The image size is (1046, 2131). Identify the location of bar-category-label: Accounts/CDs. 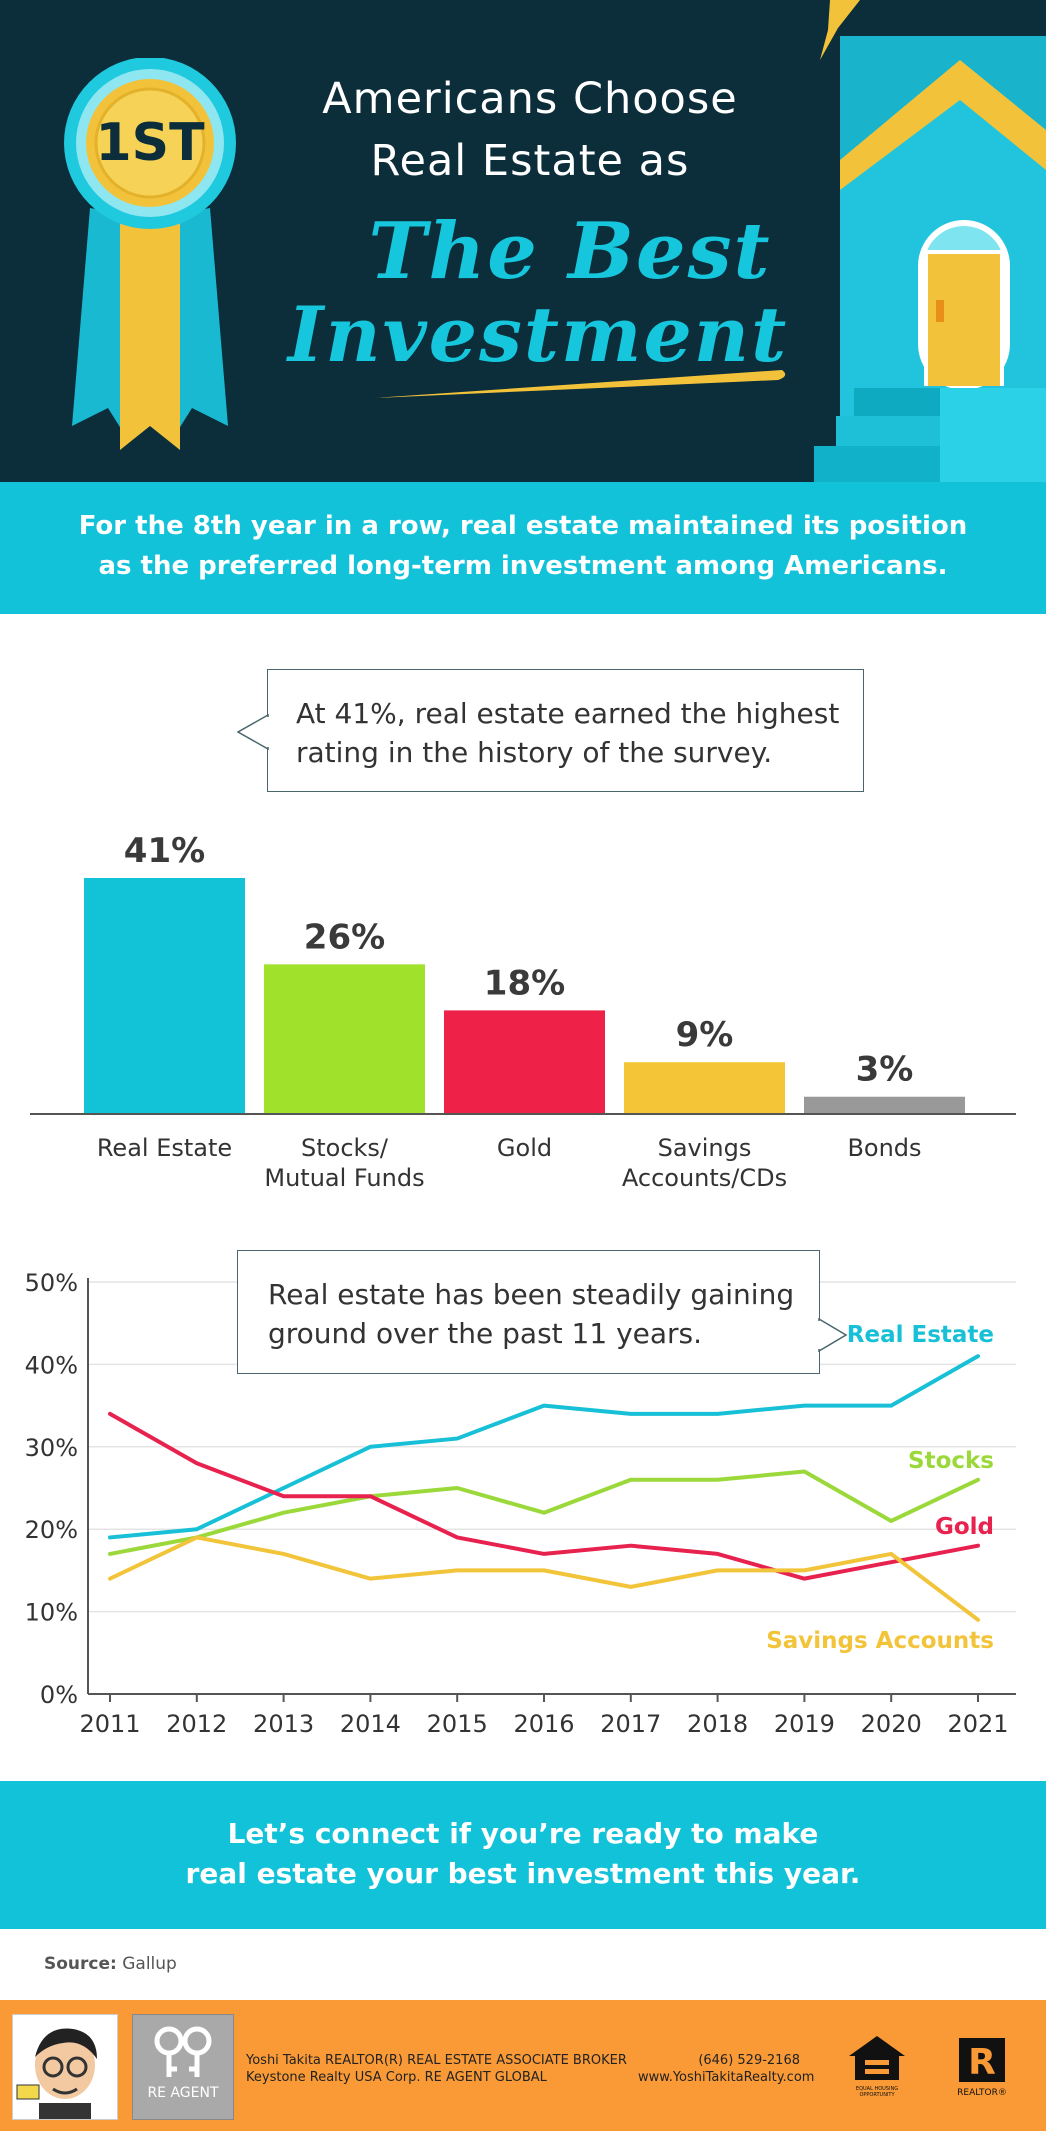
(704, 1178).